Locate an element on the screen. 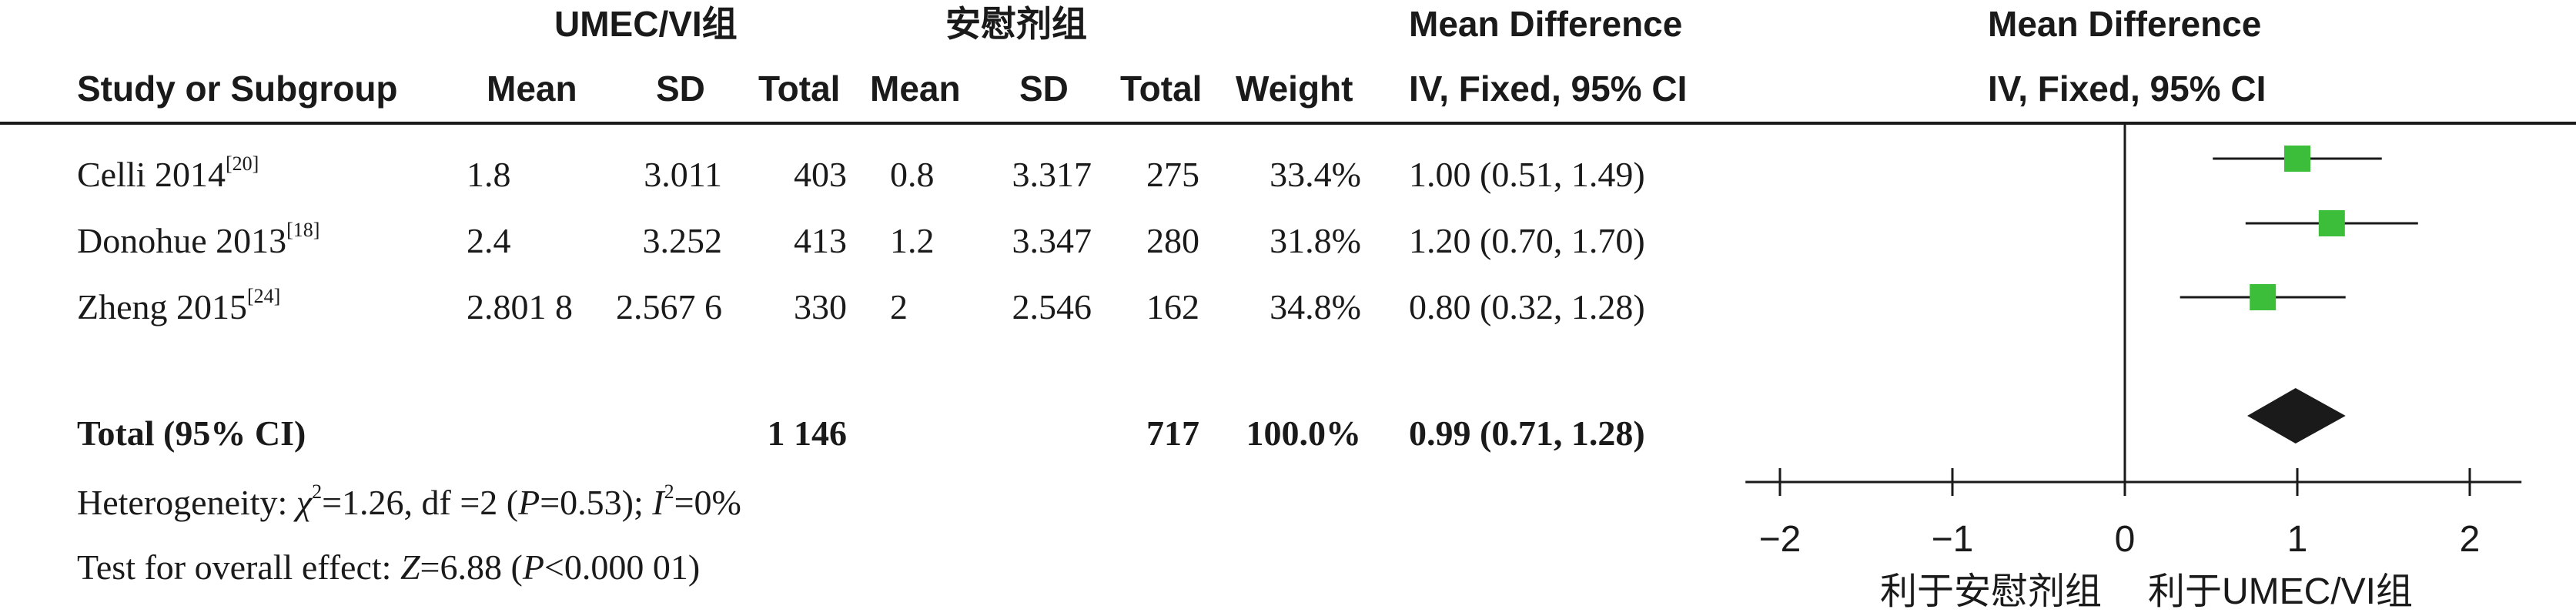 The image size is (2576, 616). x-tick-label: 0 is located at coordinates (2125, 539).